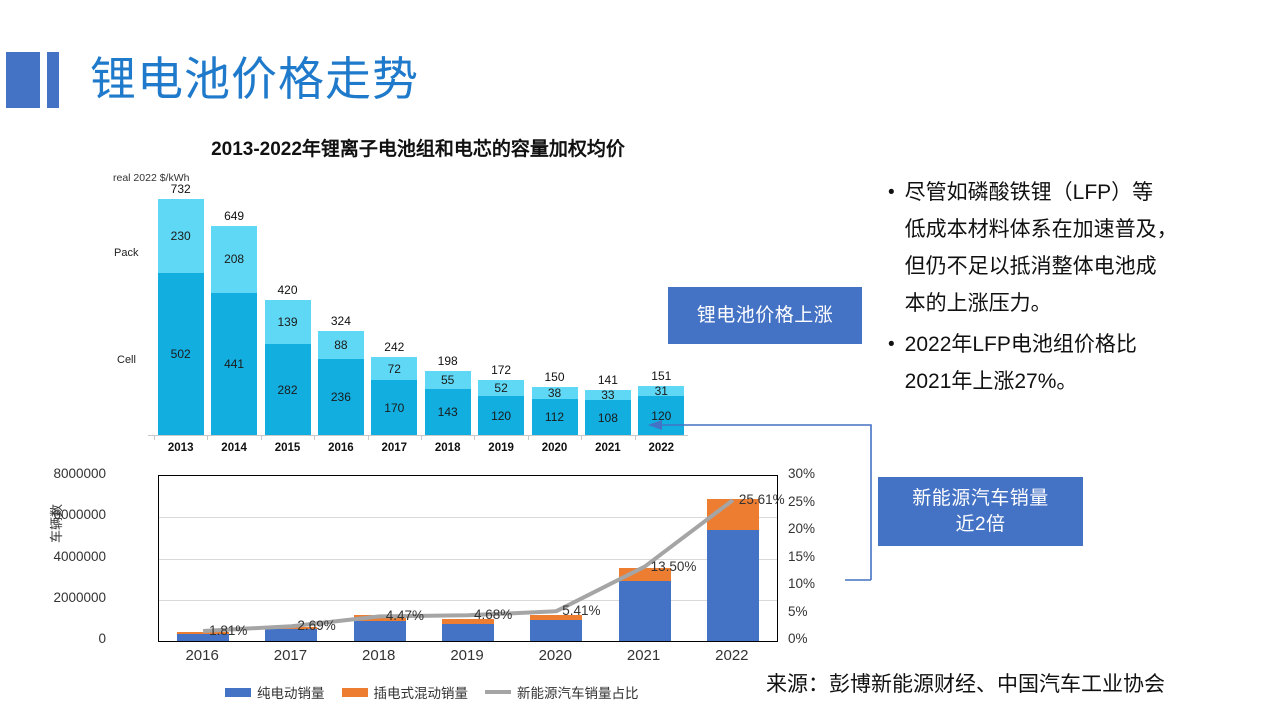  What do you see at coordinates (234, 259) in the screenshot?
I see `bar-segment-pack-value: 208` at bounding box center [234, 259].